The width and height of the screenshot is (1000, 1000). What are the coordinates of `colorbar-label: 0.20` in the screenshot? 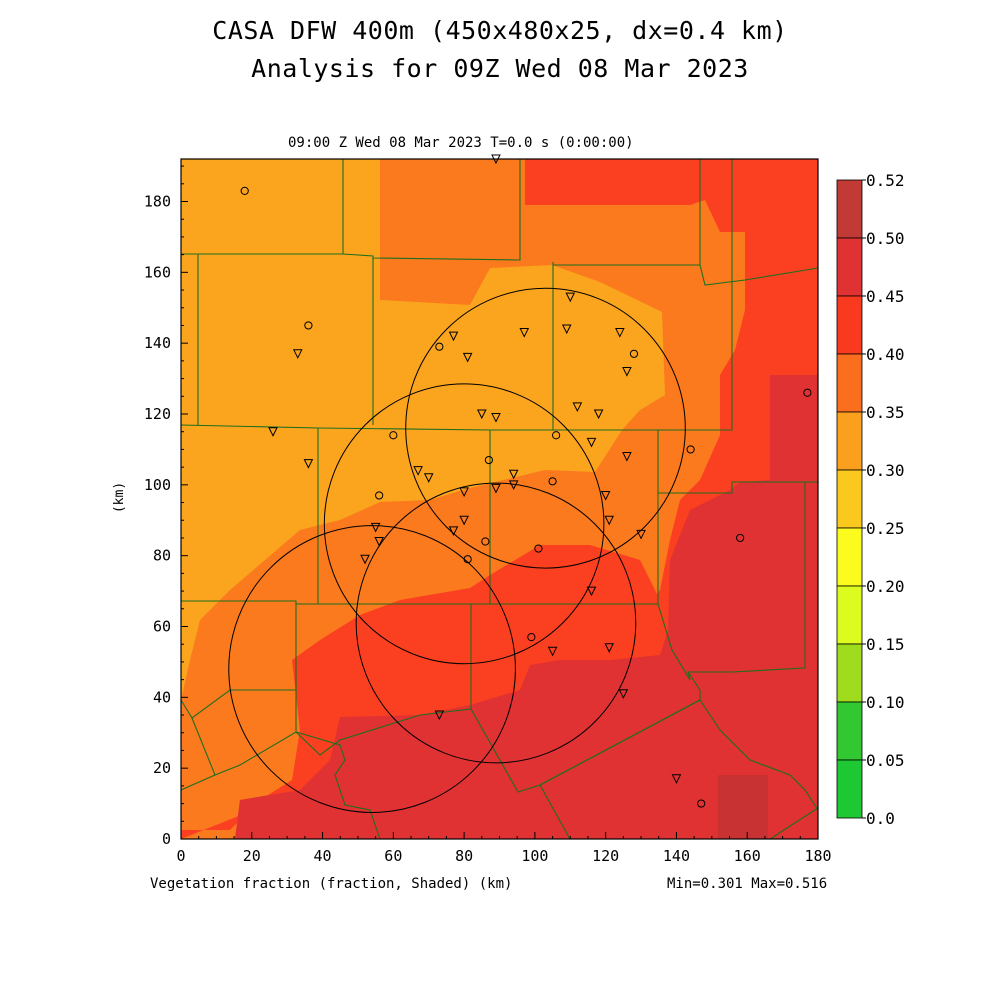 It's located at (885, 586).